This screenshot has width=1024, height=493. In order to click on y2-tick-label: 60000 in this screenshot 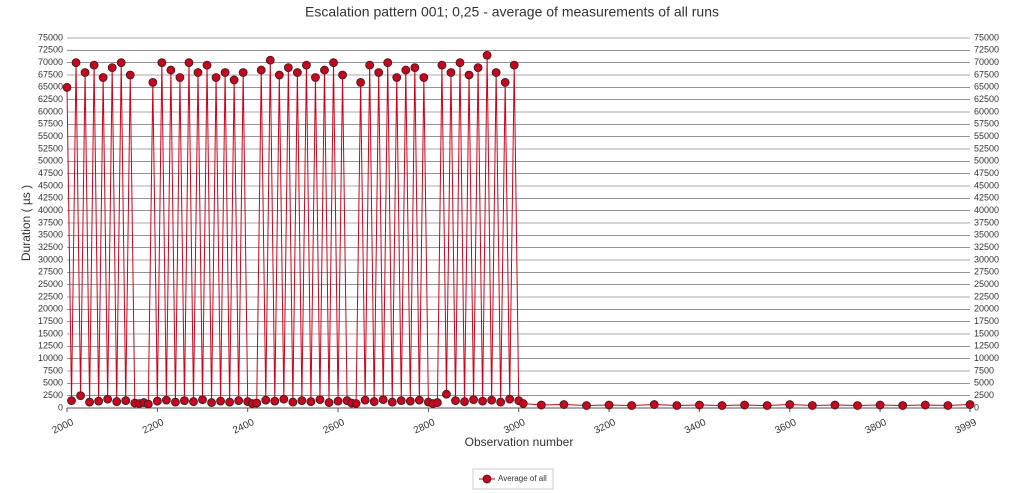, I will do `click(986, 111)`.